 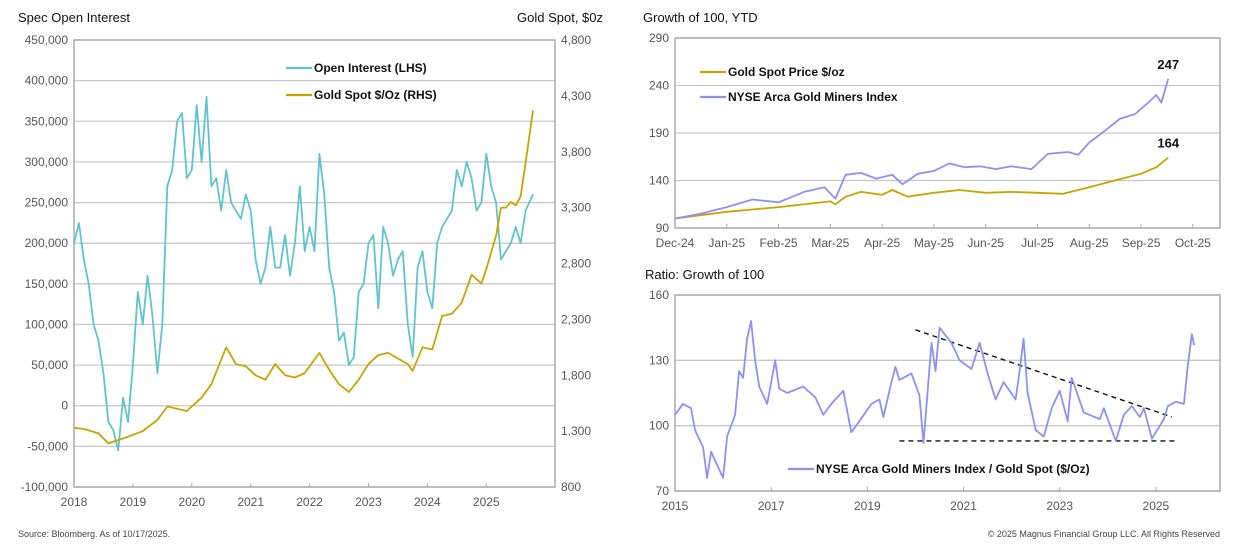 What do you see at coordinates (659, 86) in the screenshot?
I see `y-tick-label: 240` at bounding box center [659, 86].